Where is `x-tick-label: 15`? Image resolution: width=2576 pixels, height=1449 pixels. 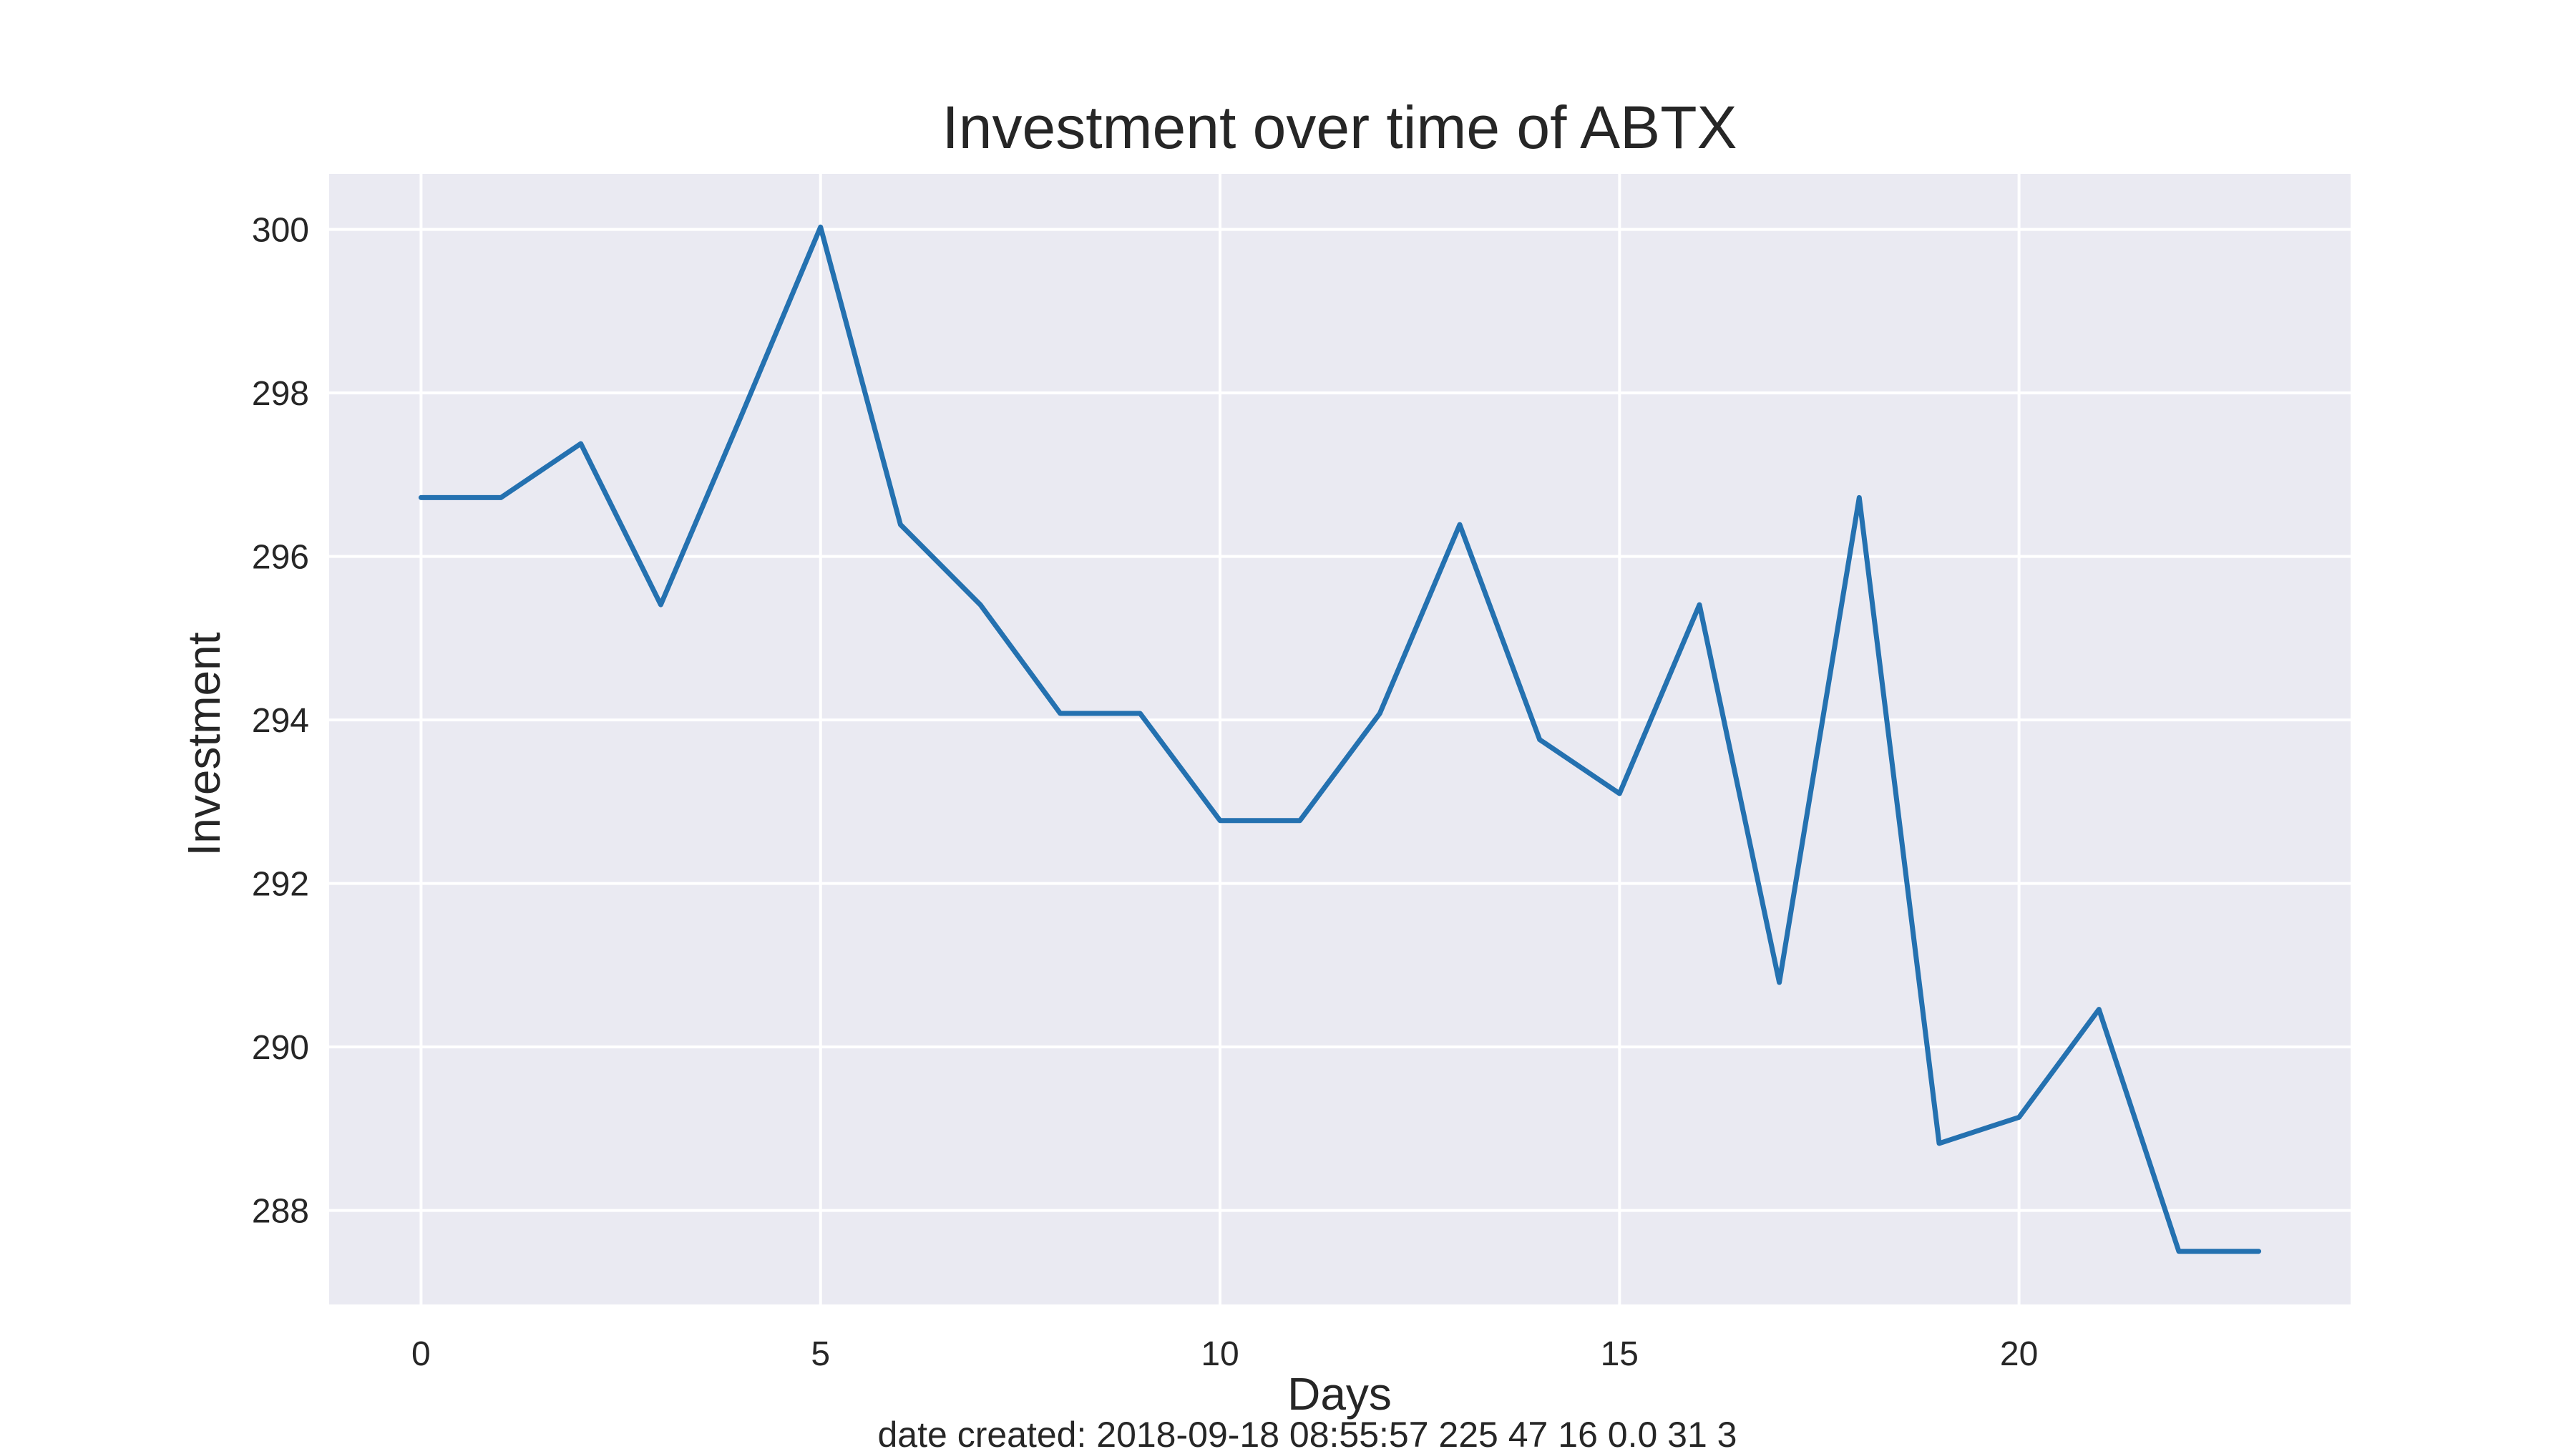
x-tick-label: 15 is located at coordinates (1620, 1354).